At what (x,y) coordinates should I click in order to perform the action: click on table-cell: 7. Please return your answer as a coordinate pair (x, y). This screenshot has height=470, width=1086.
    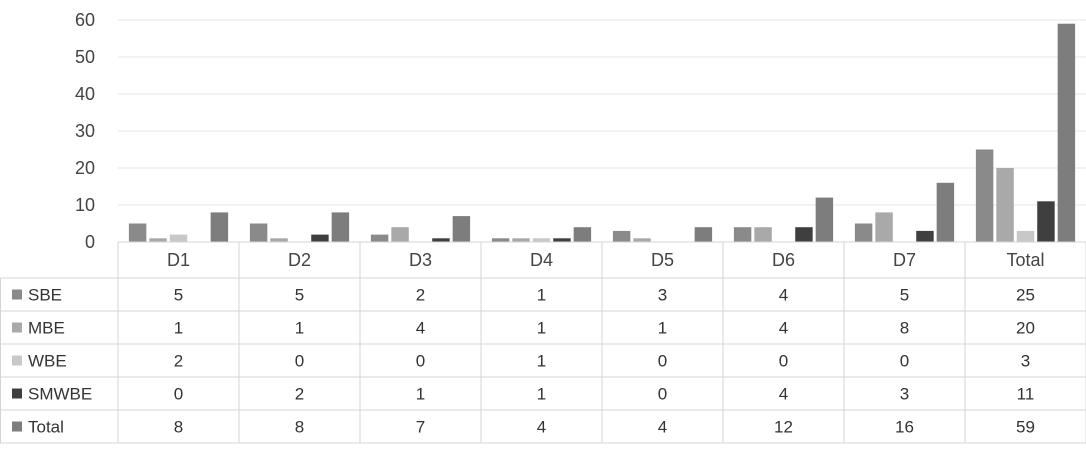
    Looking at the image, I should click on (420, 427).